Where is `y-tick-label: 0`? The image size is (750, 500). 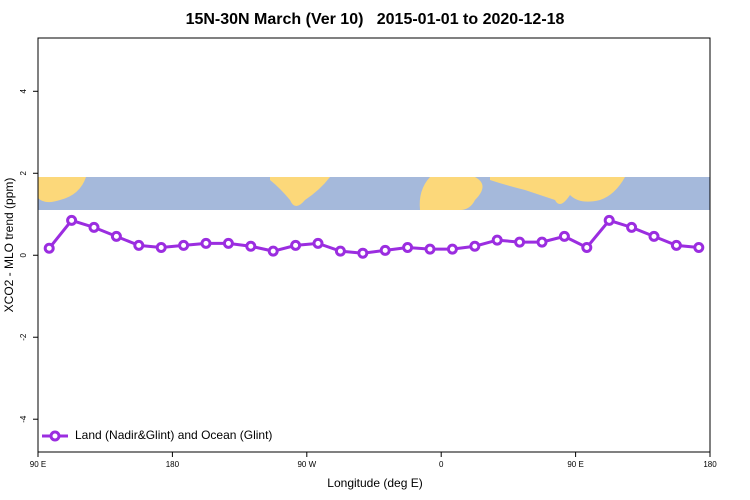 y-tick-label: 0 is located at coordinates (23, 254).